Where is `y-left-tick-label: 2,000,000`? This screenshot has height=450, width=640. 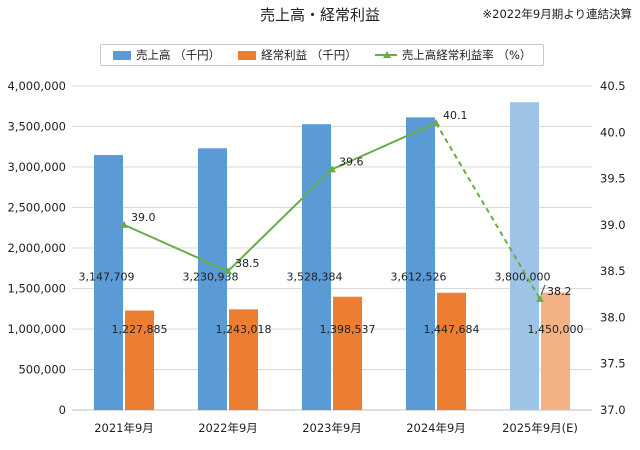
y-left-tick-label: 2,000,000 is located at coordinates (36, 248).